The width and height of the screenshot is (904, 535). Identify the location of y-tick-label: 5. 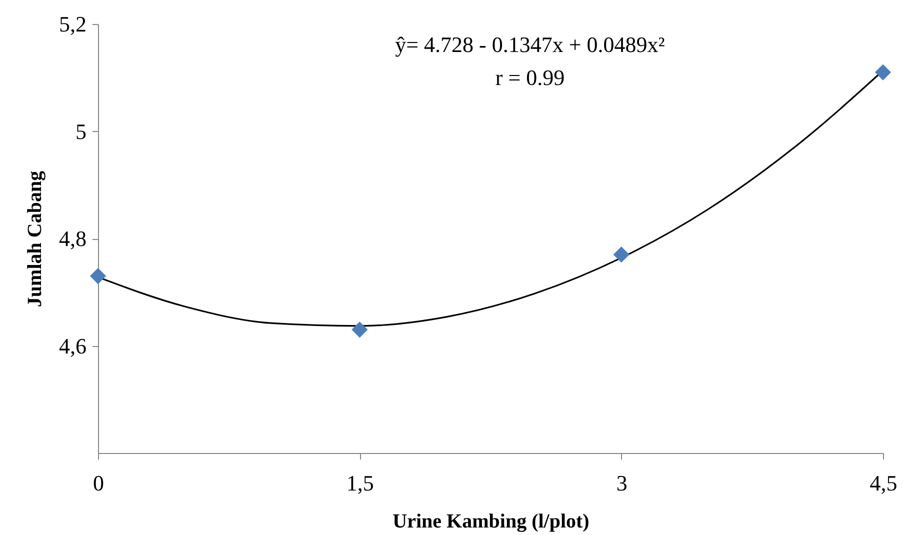
(81, 131).